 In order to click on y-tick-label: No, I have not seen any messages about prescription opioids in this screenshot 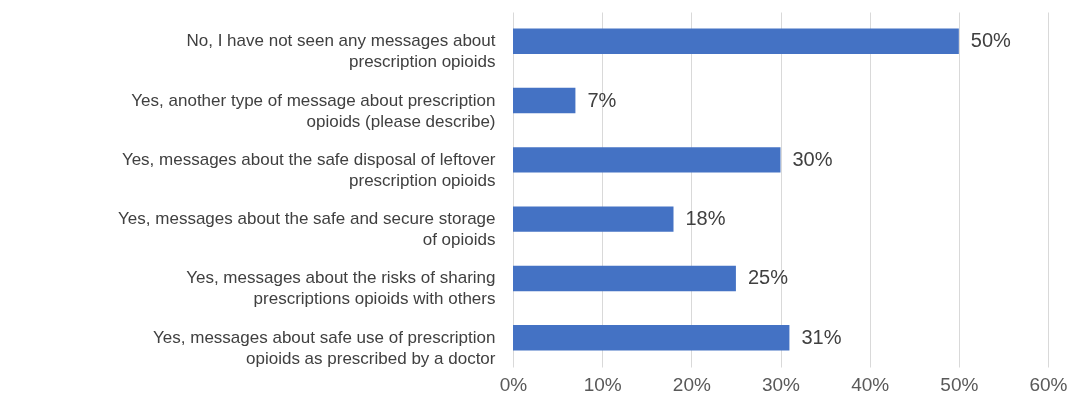, I will do `click(341, 51)`.